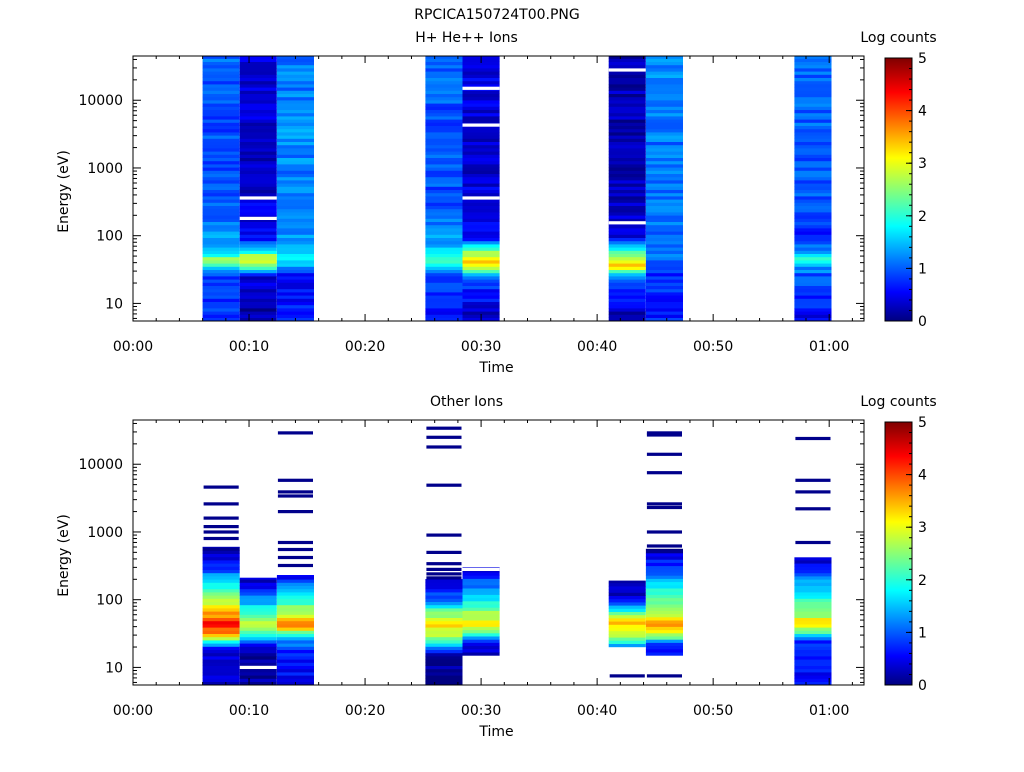  Describe the element at coordinates (249, 711) in the screenshot. I see `x-tick-label: 00:10` at that location.